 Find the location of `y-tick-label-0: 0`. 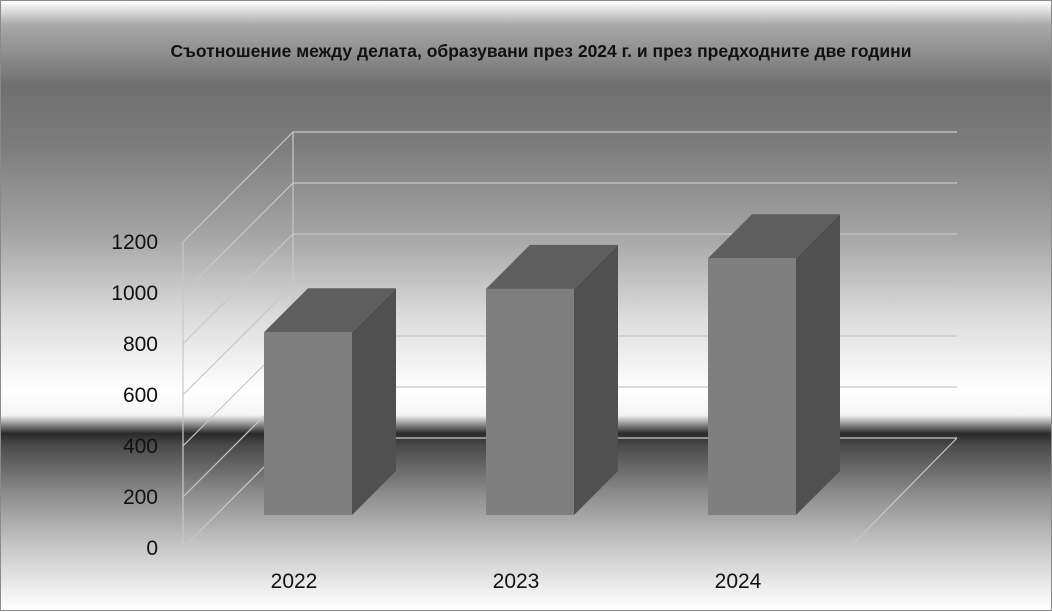

y-tick-label-0: 0 is located at coordinates (152, 548).